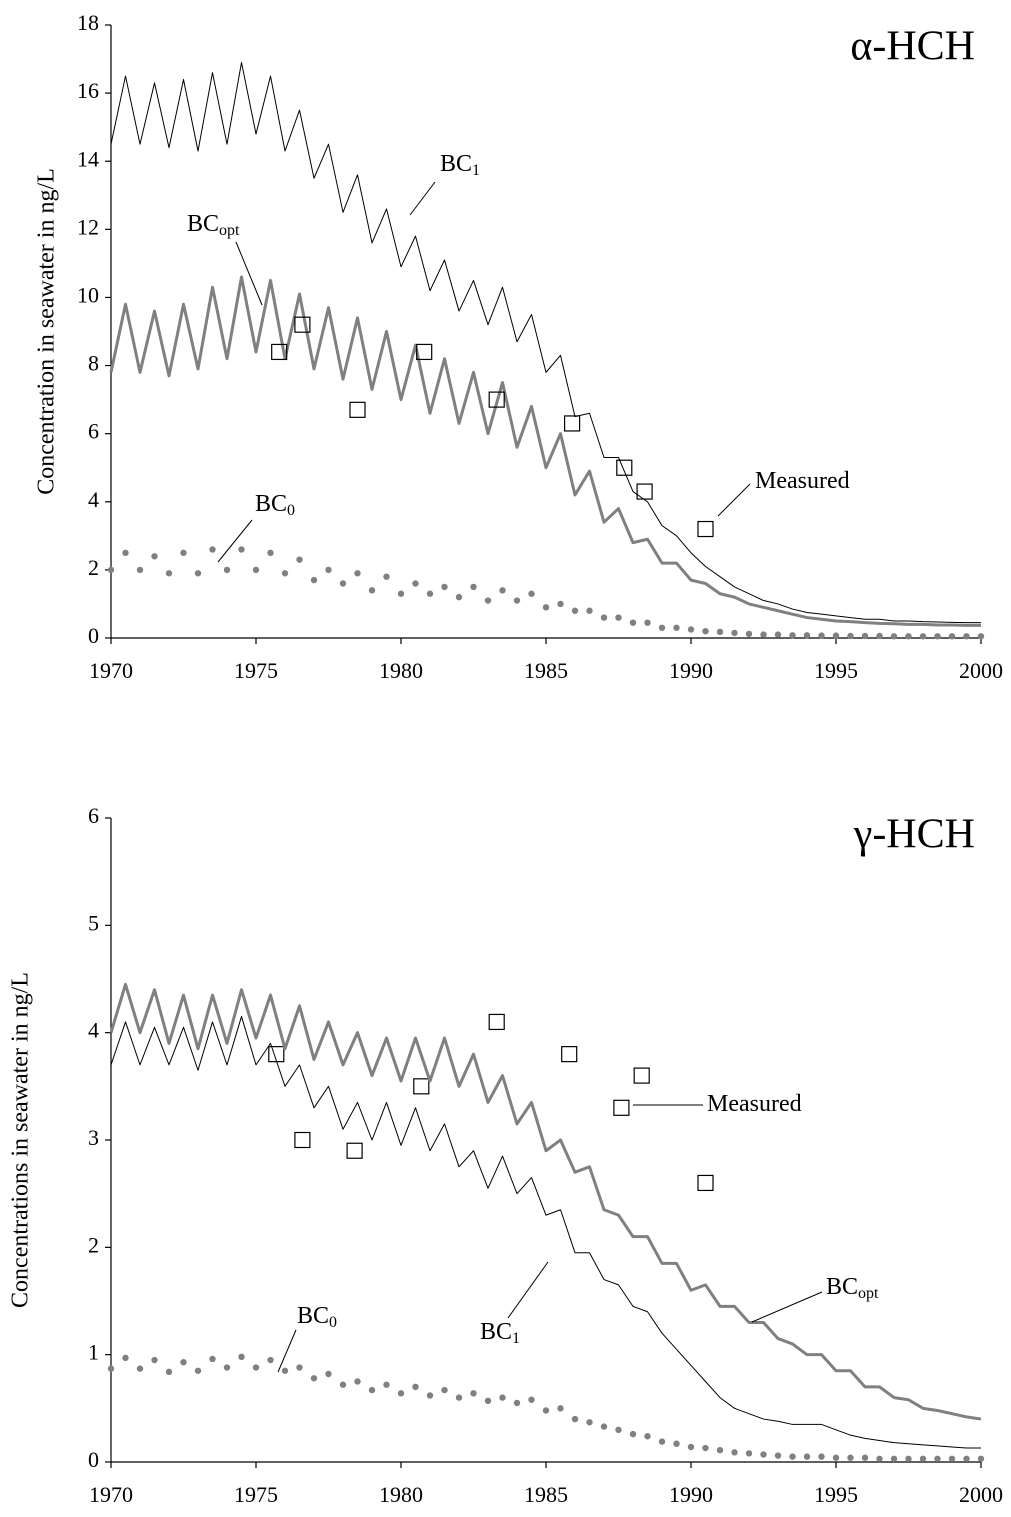 The width and height of the screenshot is (1011, 1517). I want to click on series-label: Measured, so click(802, 481).